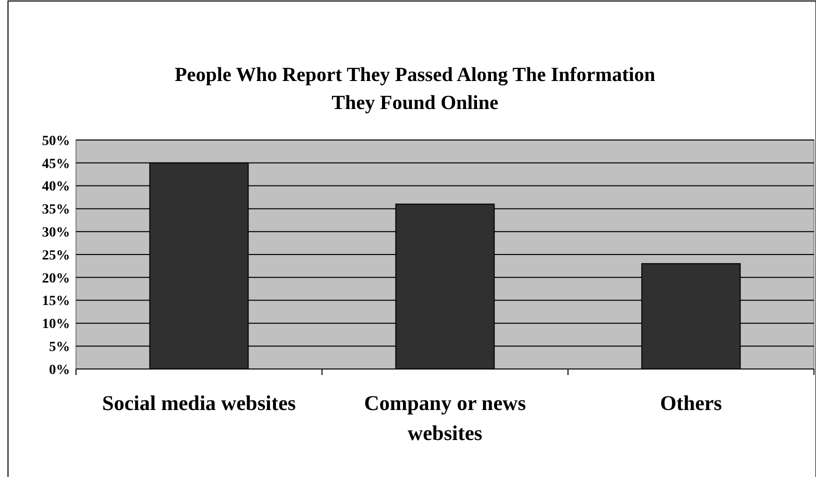  What do you see at coordinates (56, 187) in the screenshot?
I see `y-tick-label: 40%` at bounding box center [56, 187].